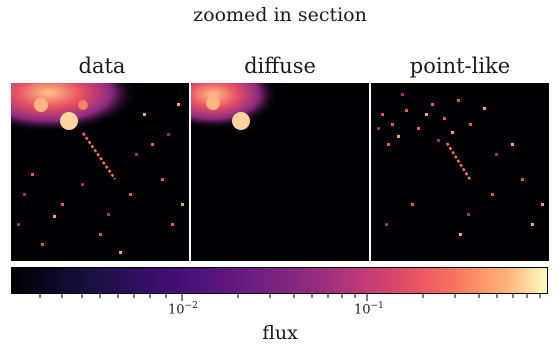 This screenshot has height=349, width=560. Describe the element at coordinates (183, 309) in the screenshot. I see `colorbar-tick-label: 10⁻²` at that location.